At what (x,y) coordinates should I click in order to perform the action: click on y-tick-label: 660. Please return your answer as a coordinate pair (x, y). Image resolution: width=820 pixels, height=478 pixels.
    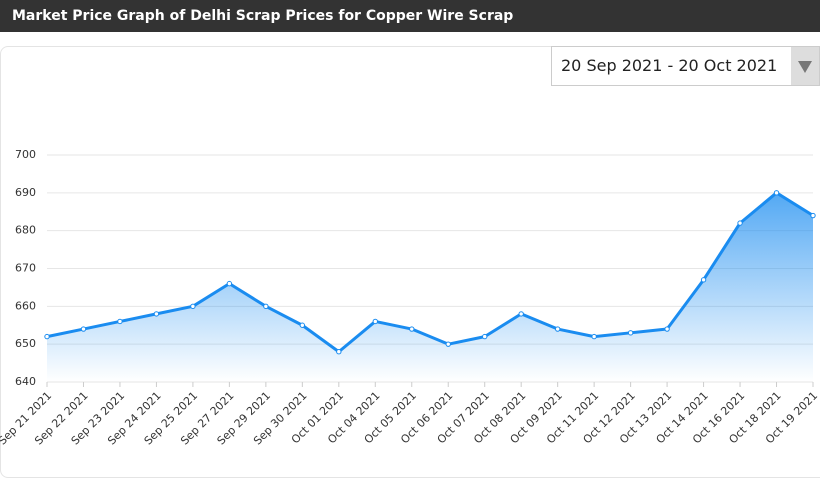
    Looking at the image, I should click on (25, 305).